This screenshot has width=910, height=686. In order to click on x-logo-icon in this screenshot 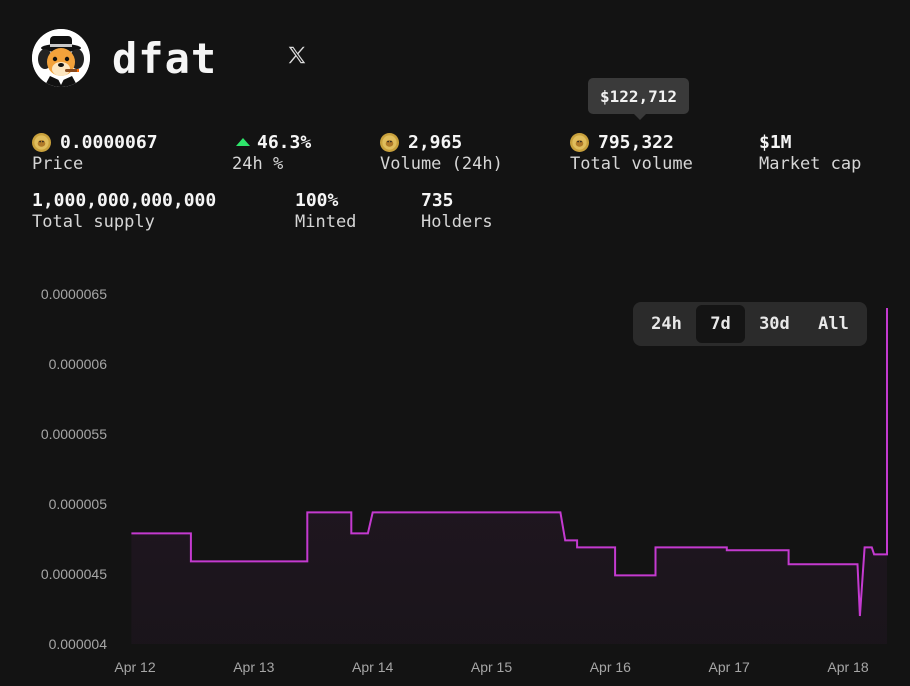, I will do `click(297, 55)`.